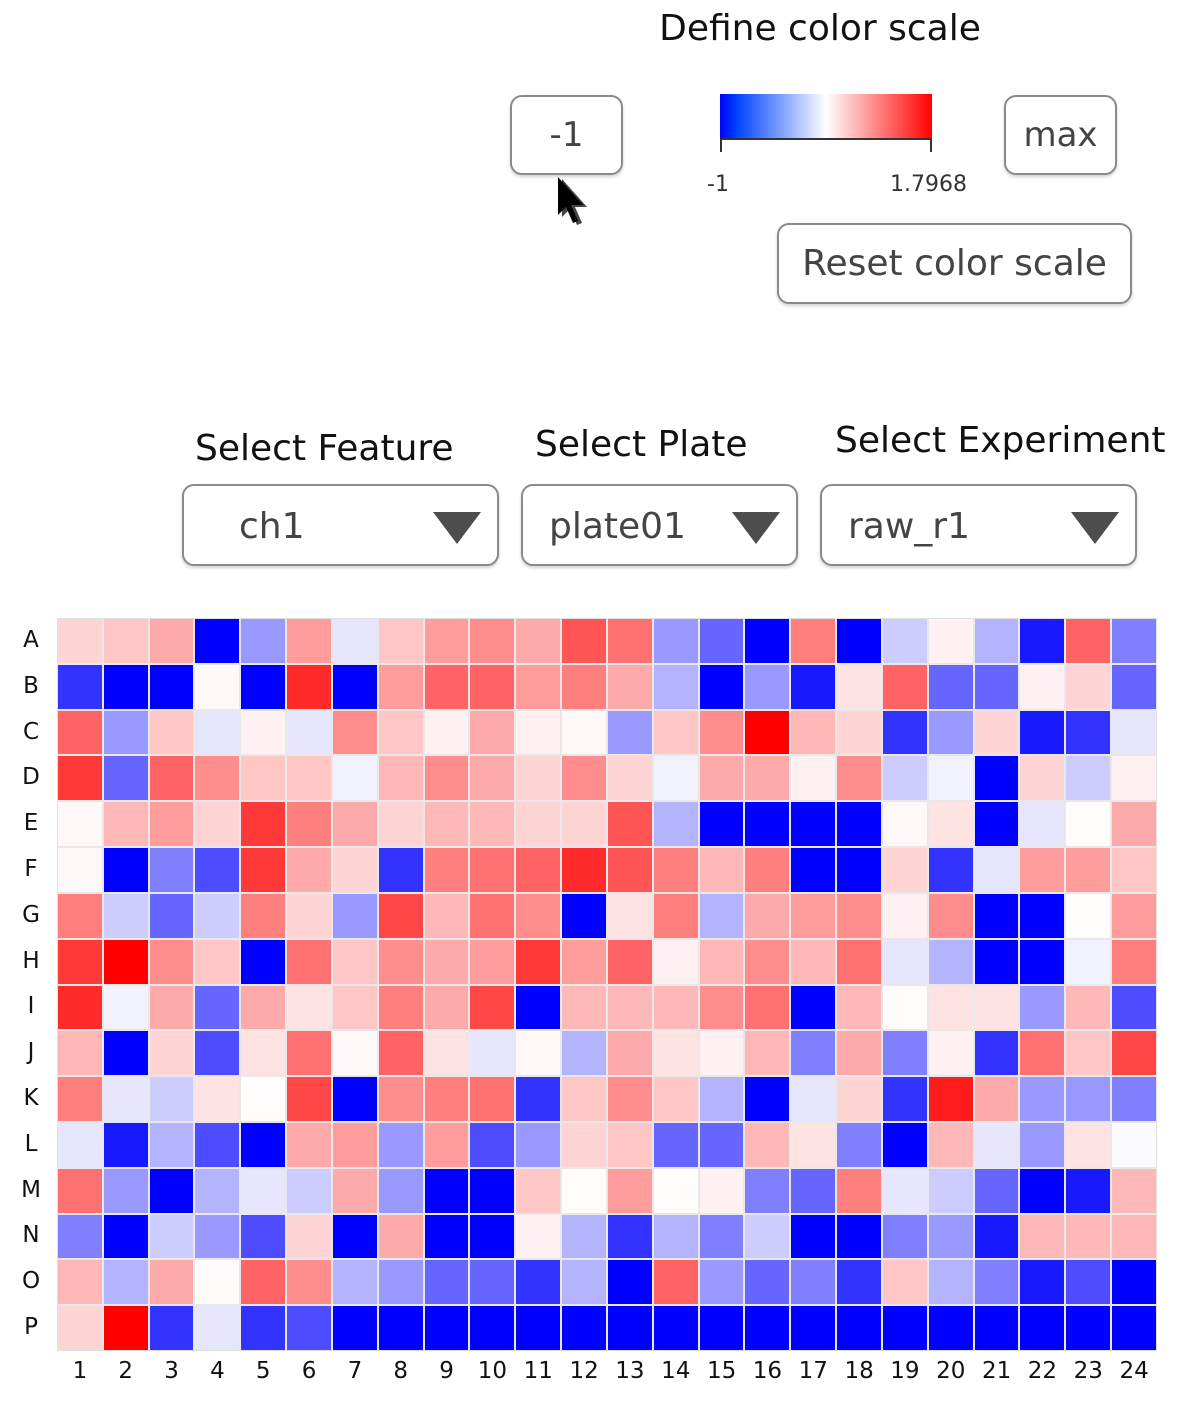 This screenshot has height=1405, width=1197. Describe the element at coordinates (1042, 686) in the screenshot. I see `well-B22` at that location.